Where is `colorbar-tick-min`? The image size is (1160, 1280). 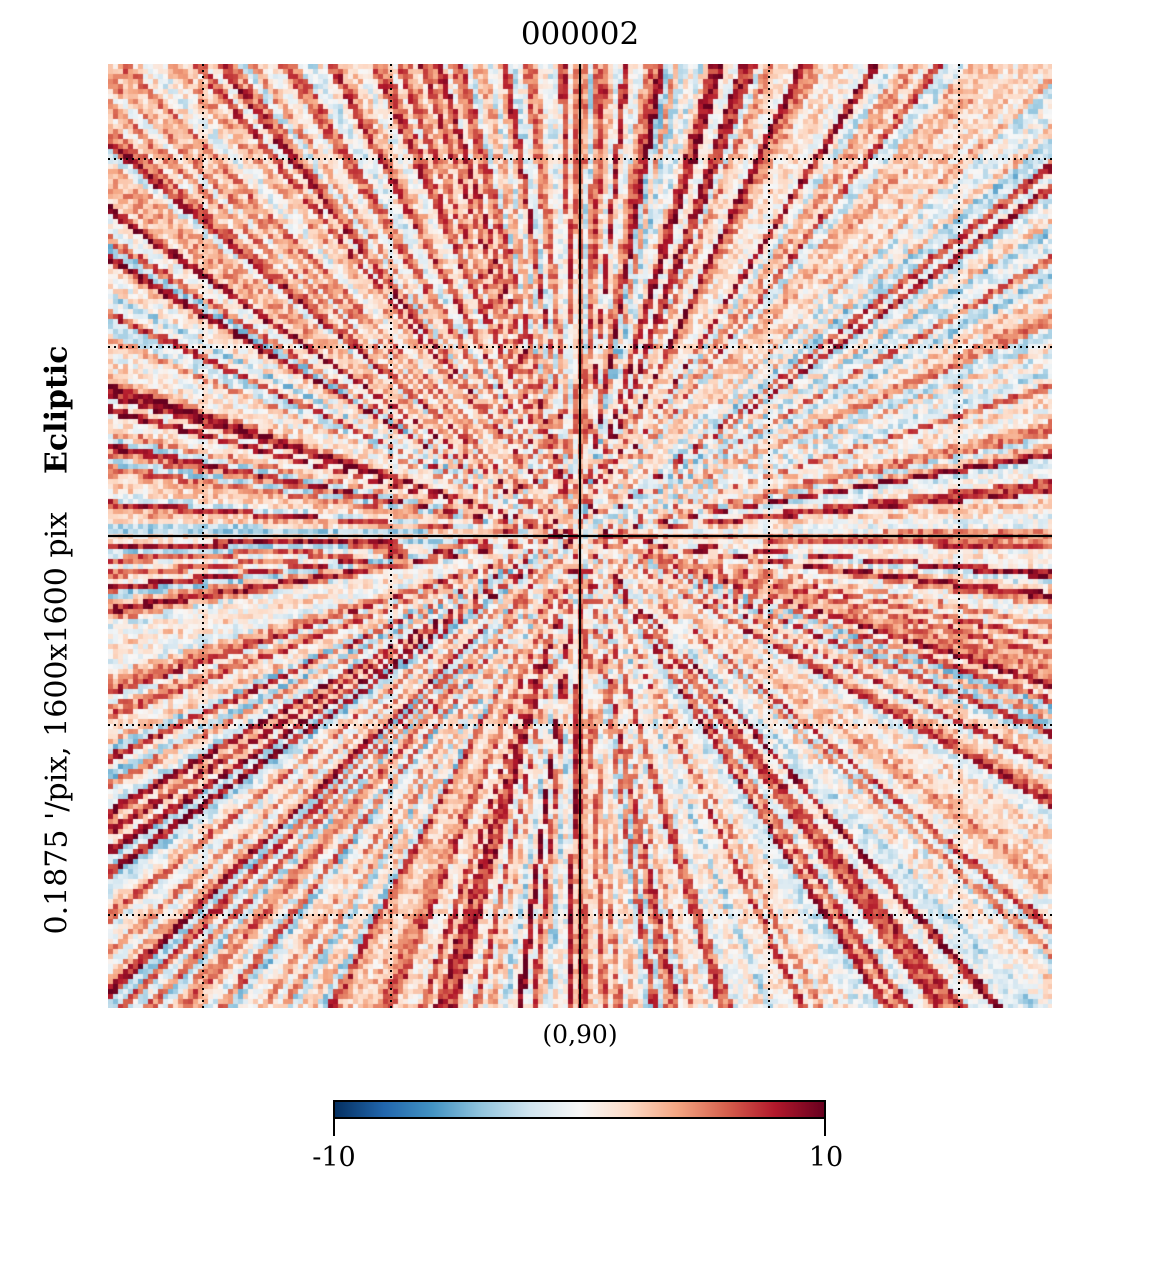 colorbar-tick-min is located at coordinates (334, 1127).